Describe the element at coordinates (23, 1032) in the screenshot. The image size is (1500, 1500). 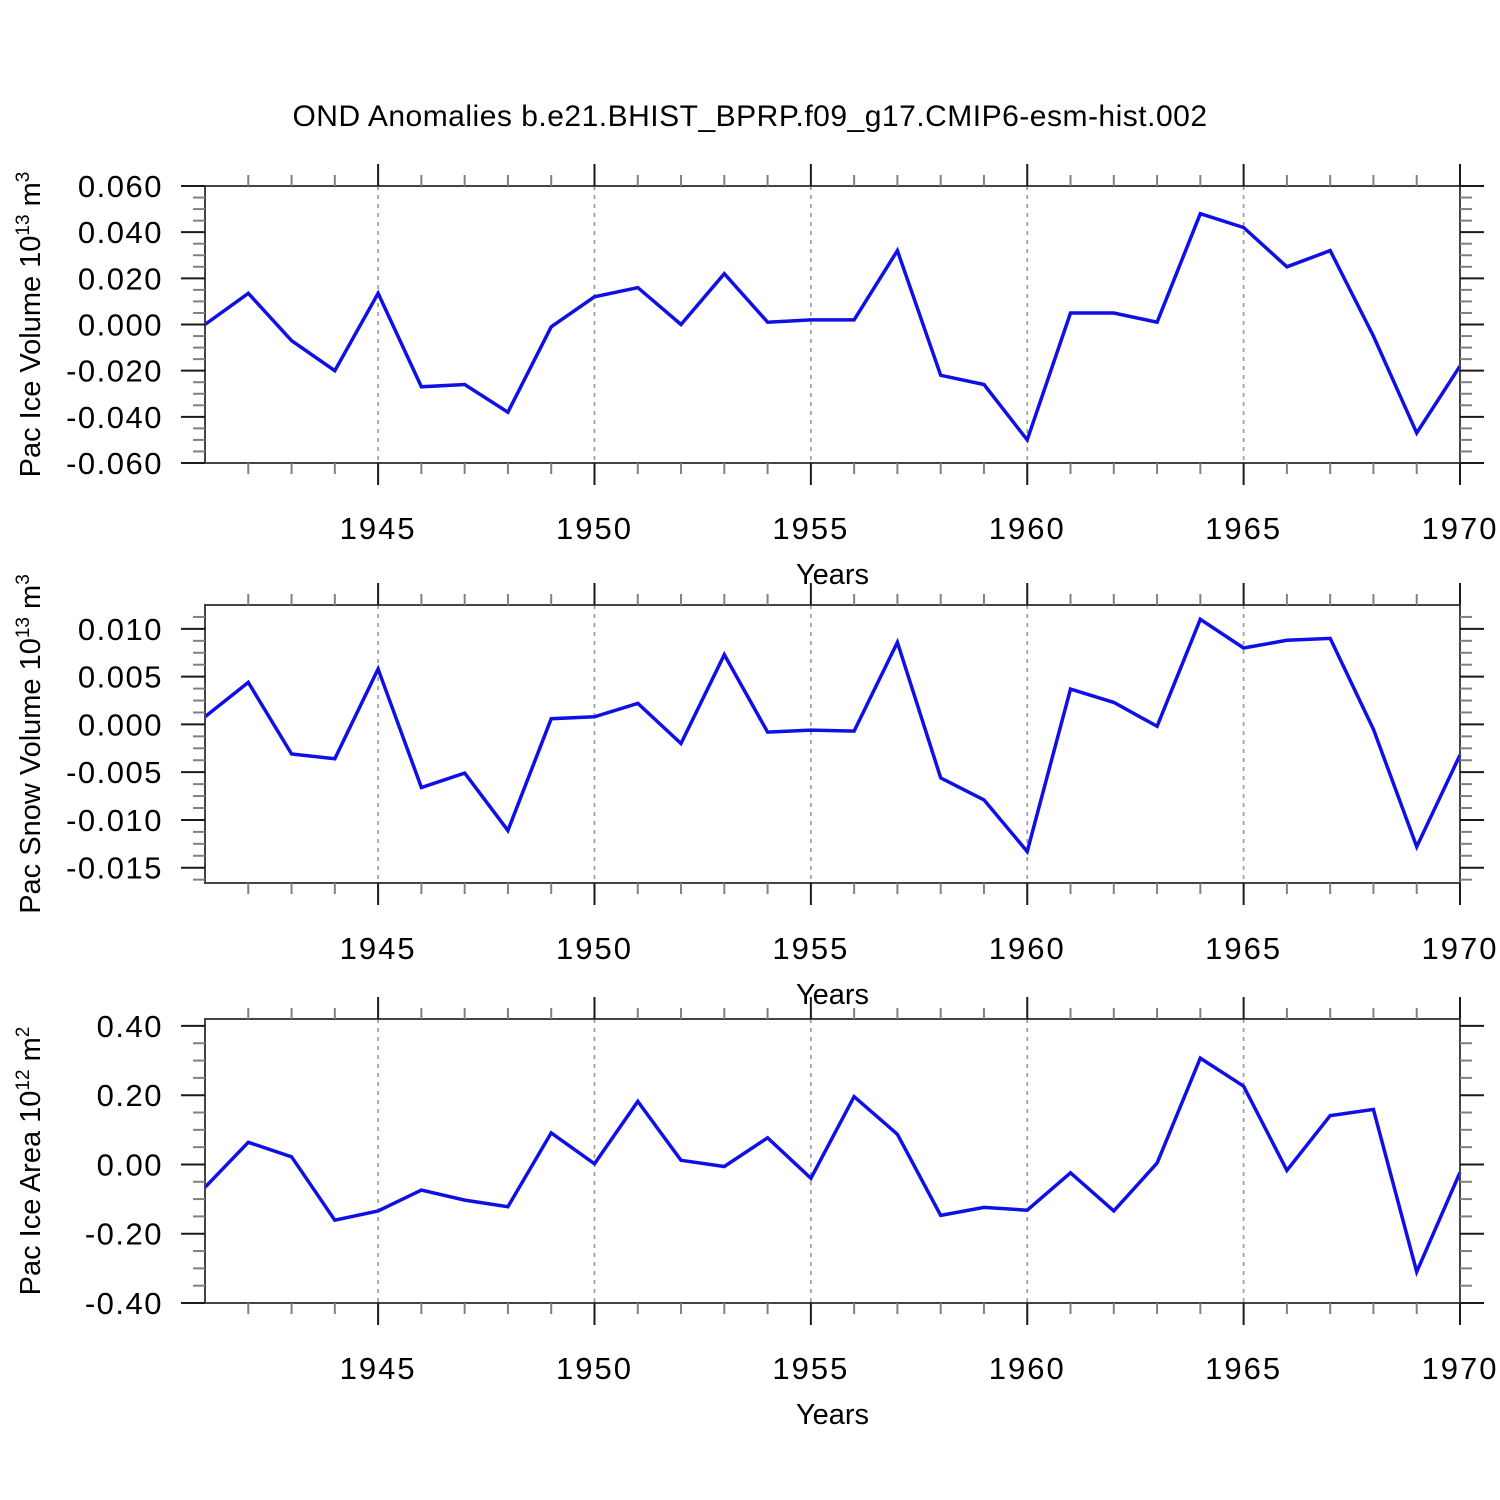
I see `y-axis-title-superscript: 2` at that location.